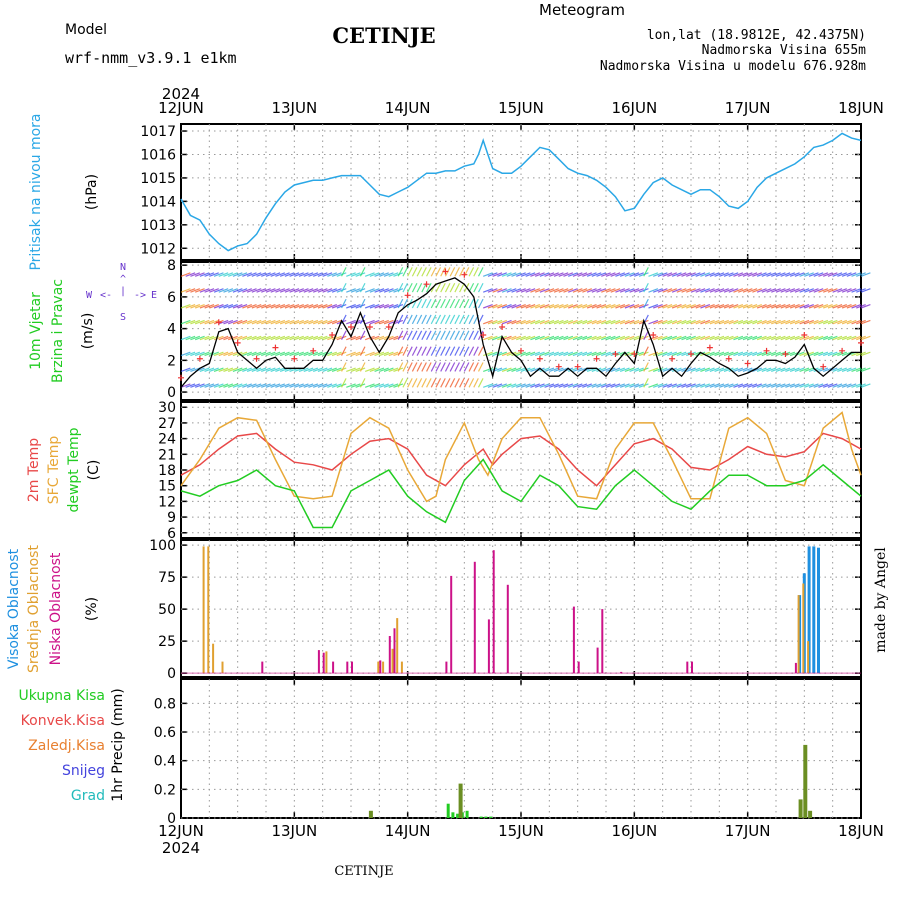 The image size is (900, 900). Describe the element at coordinates (733, 66) in the screenshot. I see `model-altitude-text: Nadmorska Visina u modelu 676.928m` at that location.